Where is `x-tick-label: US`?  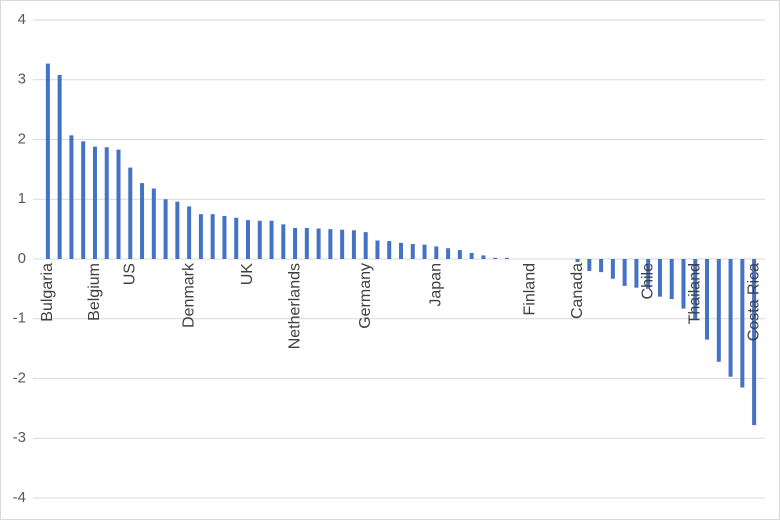 x-tick-label: US is located at coordinates (129, 274).